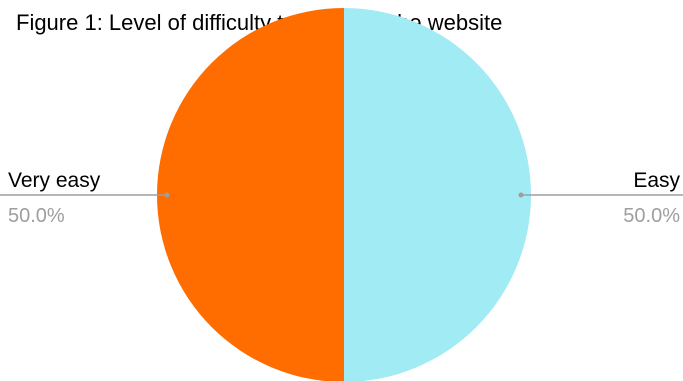 The height and width of the screenshot is (381, 683). Describe the element at coordinates (54, 180) in the screenshot. I see `slice-label-very-easy: Very easy` at that location.